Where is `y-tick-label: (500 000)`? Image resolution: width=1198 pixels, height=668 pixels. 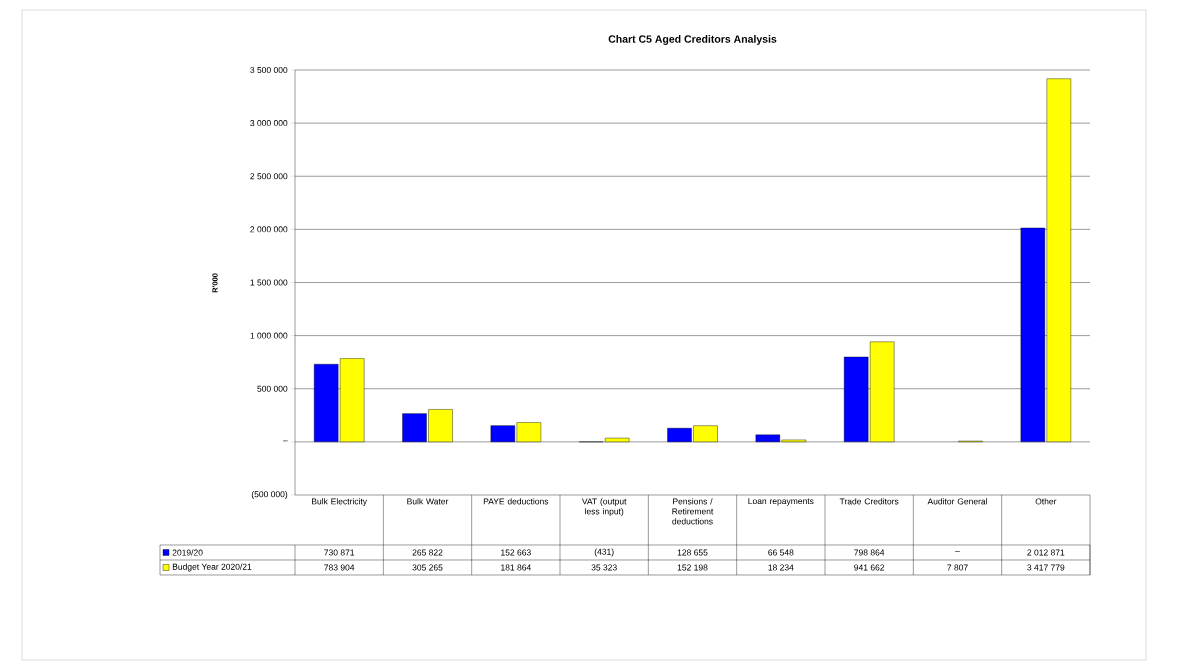 y-tick-label: (500 000) is located at coordinates (269, 495).